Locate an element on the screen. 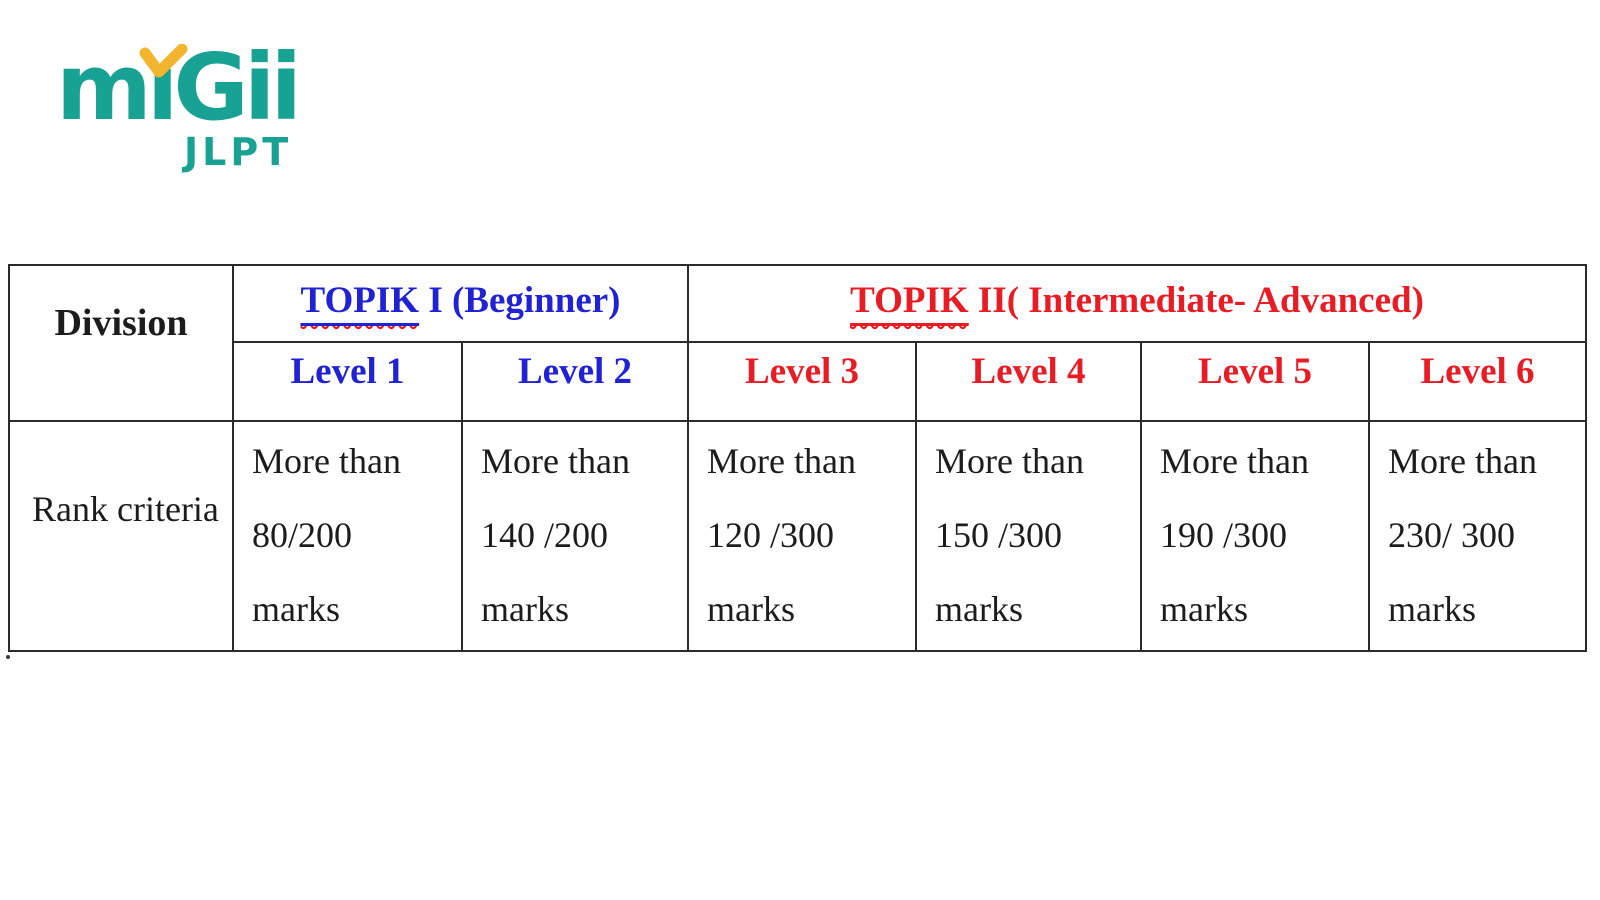  topik2-underlined-word: TOPIK is located at coordinates (909, 300).